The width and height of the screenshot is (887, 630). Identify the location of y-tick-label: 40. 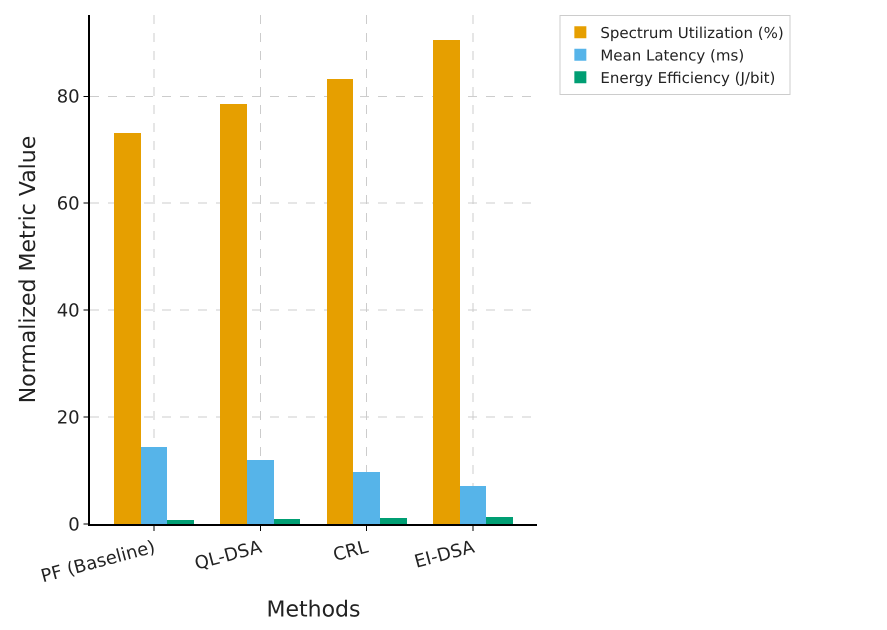
(68, 311).